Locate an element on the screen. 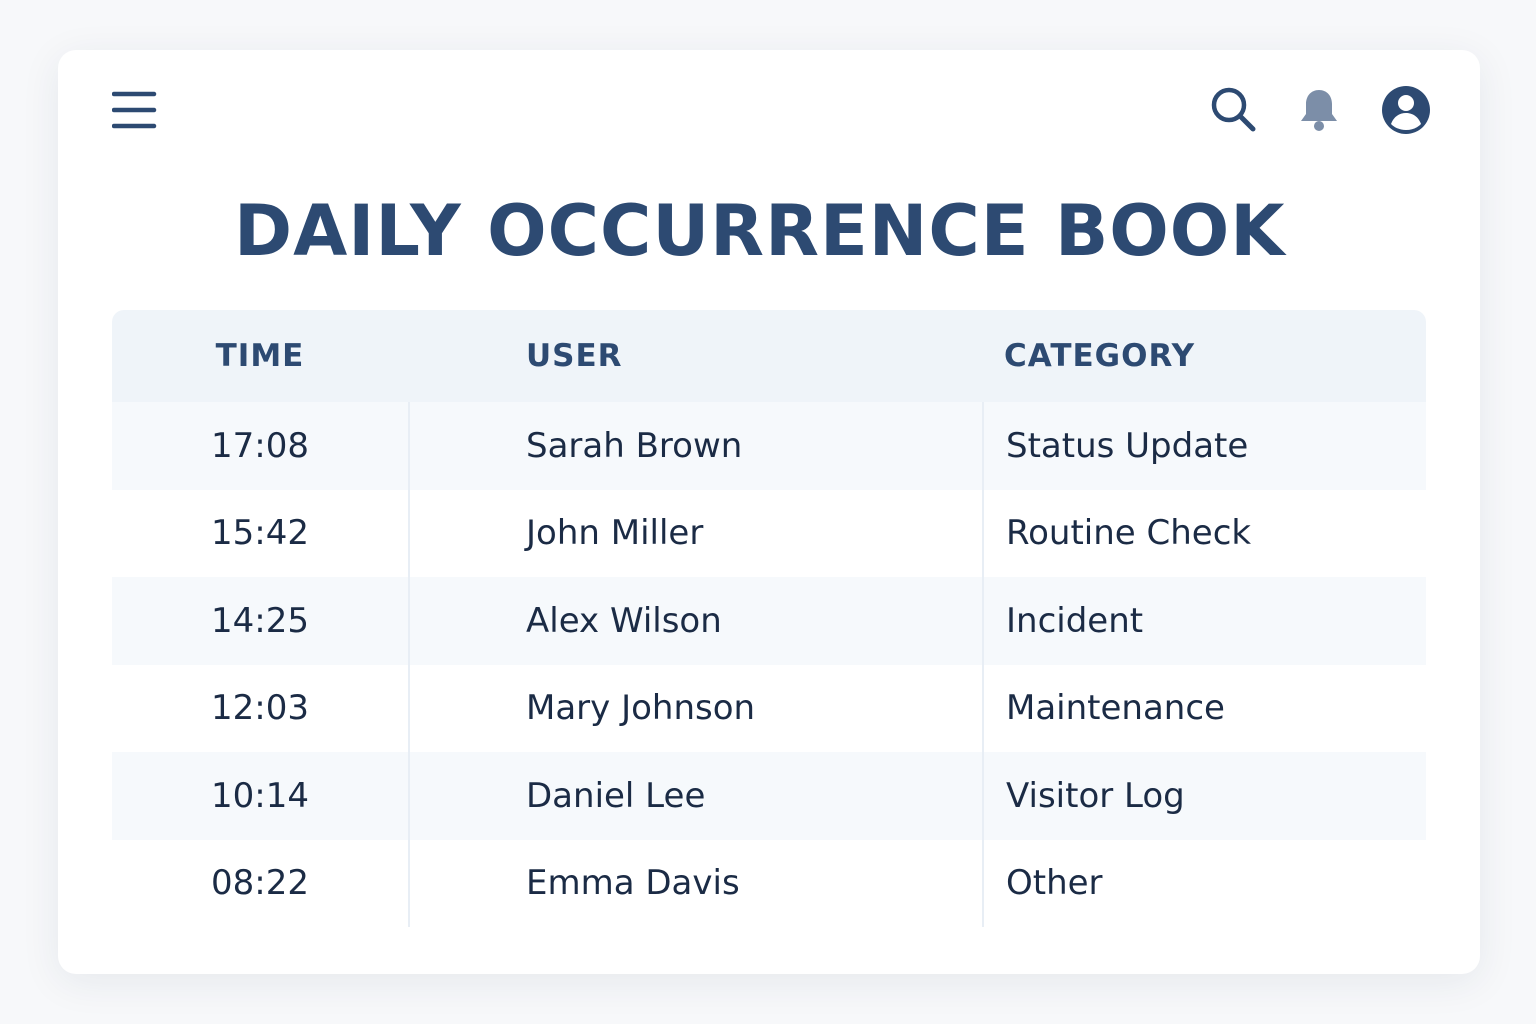  table-cell: Other is located at coordinates (1204, 883).